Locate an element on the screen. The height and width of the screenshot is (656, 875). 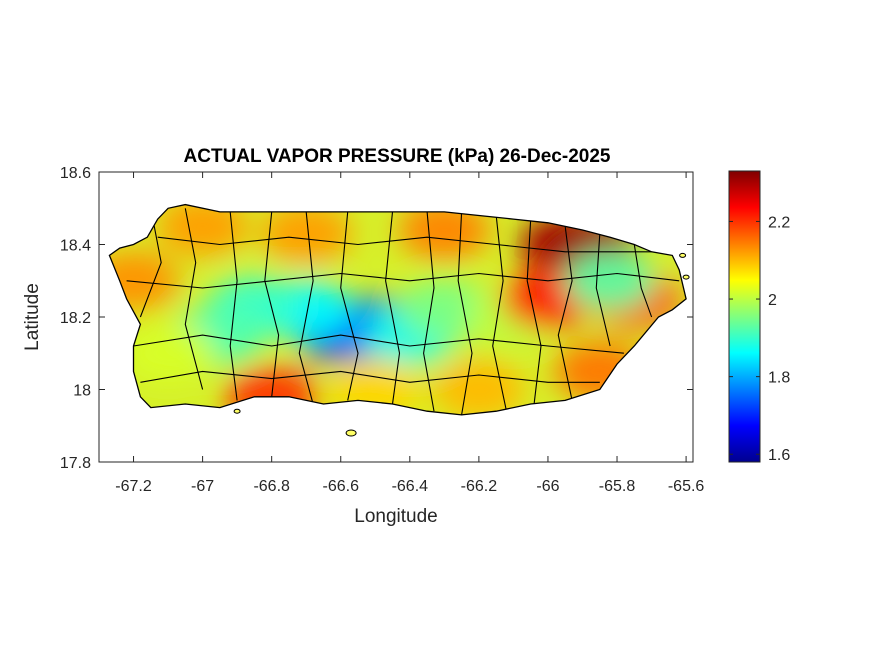
colorbar-gradient is located at coordinates (744, 316).